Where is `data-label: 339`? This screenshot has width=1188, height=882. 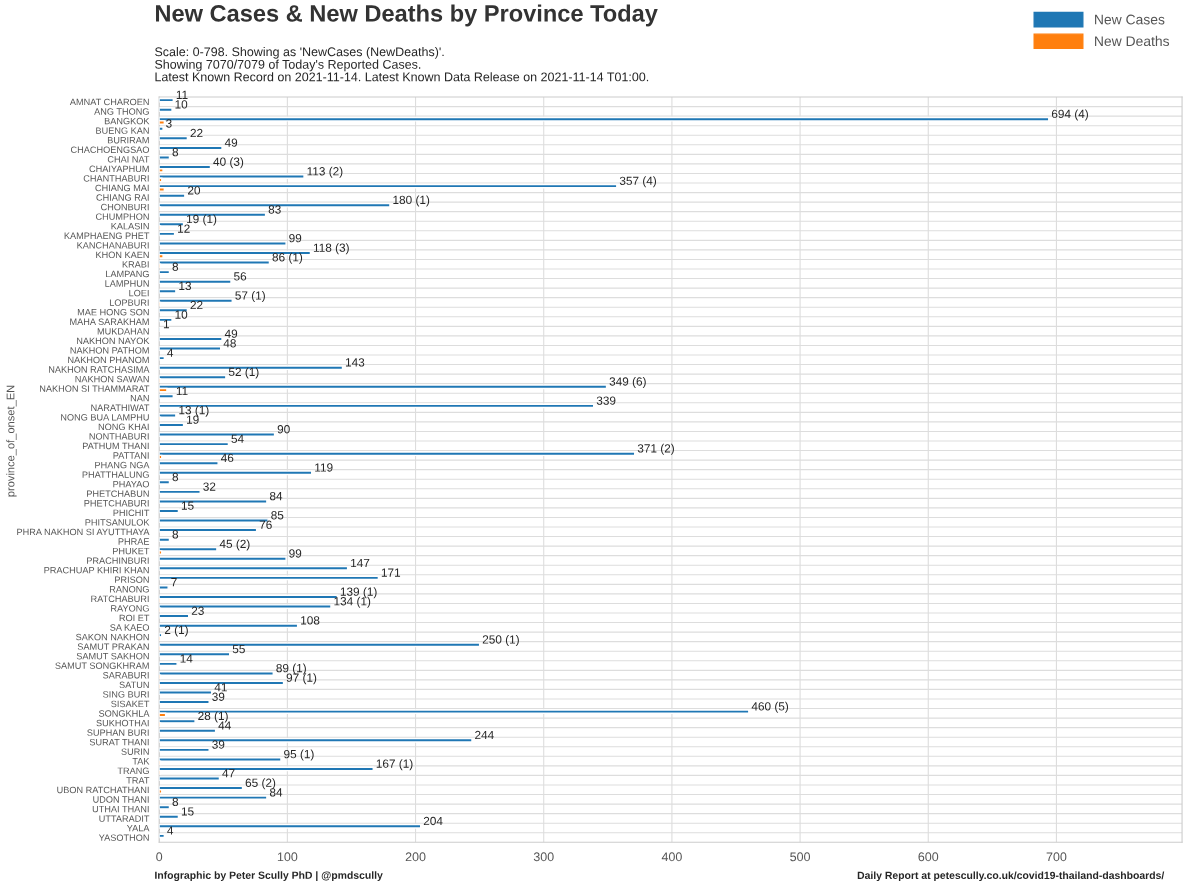
data-label: 339 is located at coordinates (606, 400).